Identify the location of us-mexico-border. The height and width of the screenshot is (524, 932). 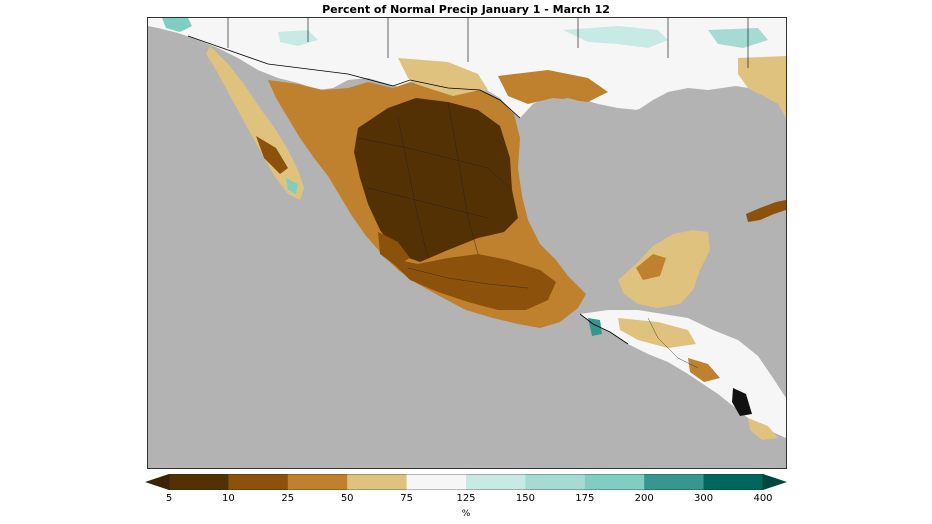
(354, 77).